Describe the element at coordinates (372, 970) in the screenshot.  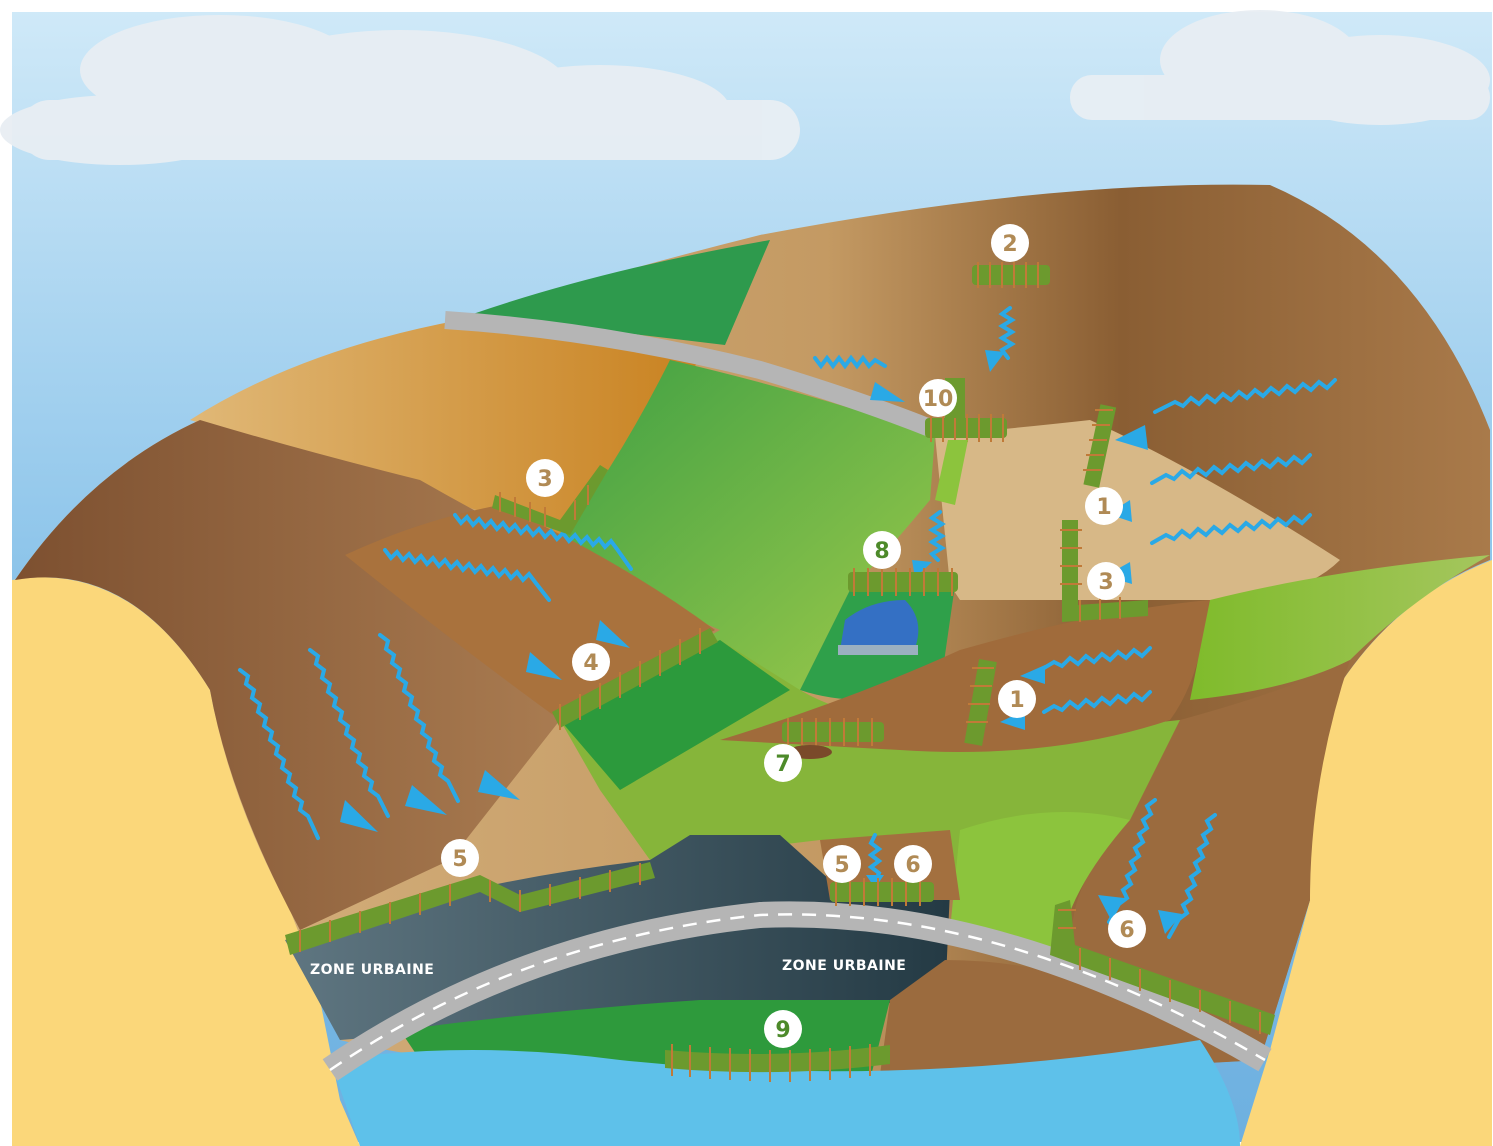
I see `zone-urbaine-label-left: ZONE URBAINE` at that location.